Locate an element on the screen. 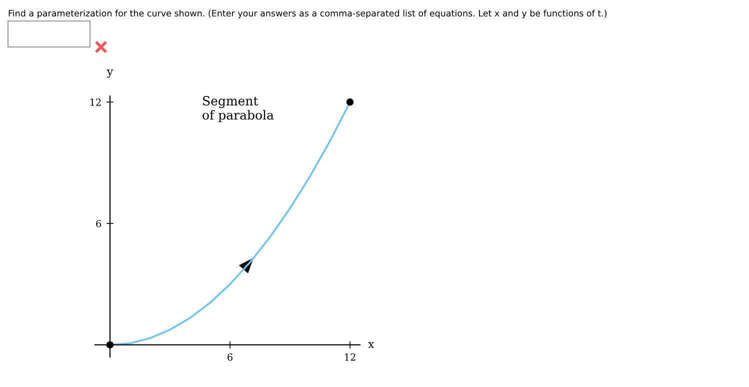 Image resolution: width=749 pixels, height=387 pixels. chart-title: Find a parameterization for the curve shown. (Enter your answers as a comma-separated list of equations. Let x and y be functions of t.) is located at coordinates (307, 14).